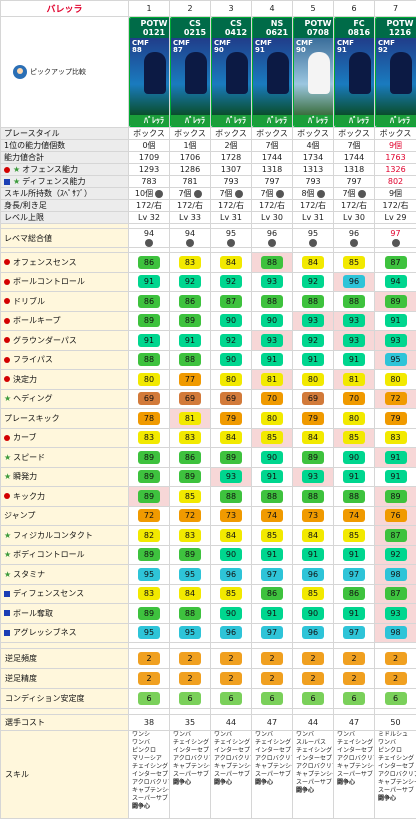 This screenshot has width=416, height=819. What do you see at coordinates (64, 72) in the screenshot?
I see `pickup-compare-link: ピックアップ比較` at bounding box center [64, 72].